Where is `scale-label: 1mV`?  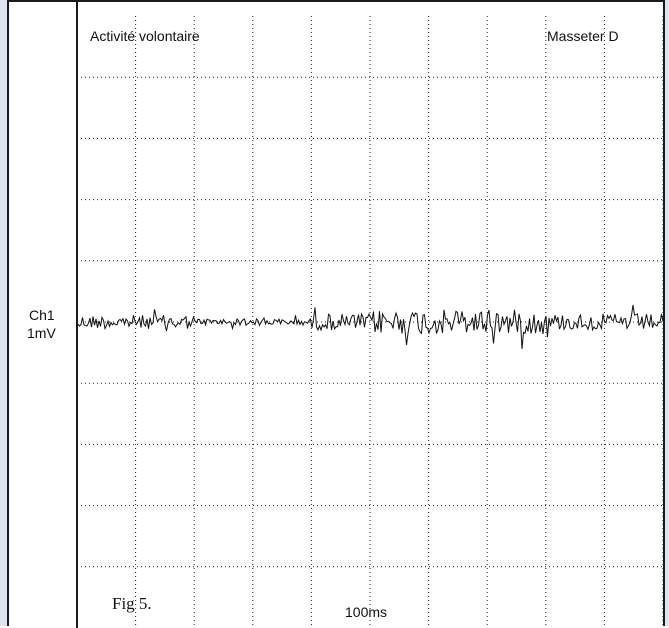
scale-label: 1mV is located at coordinates (41, 333).